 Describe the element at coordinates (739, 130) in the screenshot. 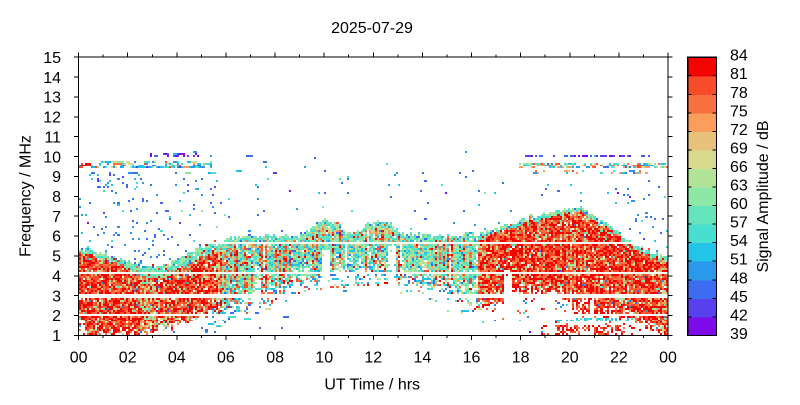

I see `svg-text: 72` at that location.